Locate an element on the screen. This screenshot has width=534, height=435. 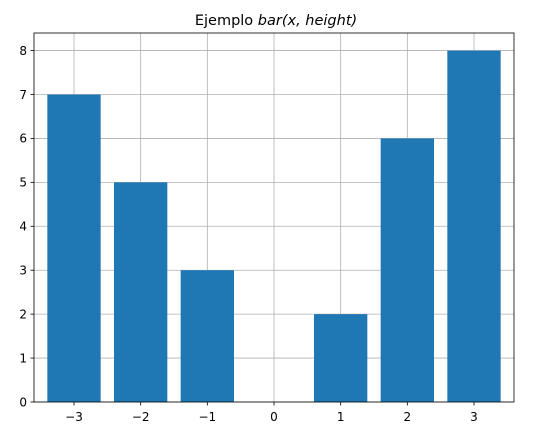
y-tick-label-1: 1 is located at coordinates (23, 358).